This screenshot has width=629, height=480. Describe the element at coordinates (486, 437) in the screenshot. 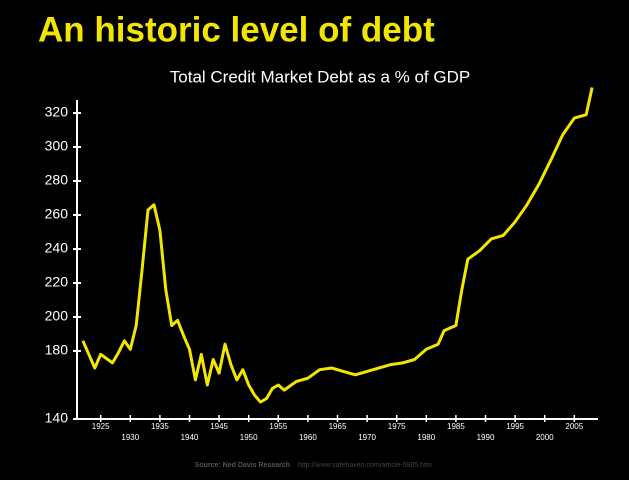

I see `x-tick-label: 1990` at that location.